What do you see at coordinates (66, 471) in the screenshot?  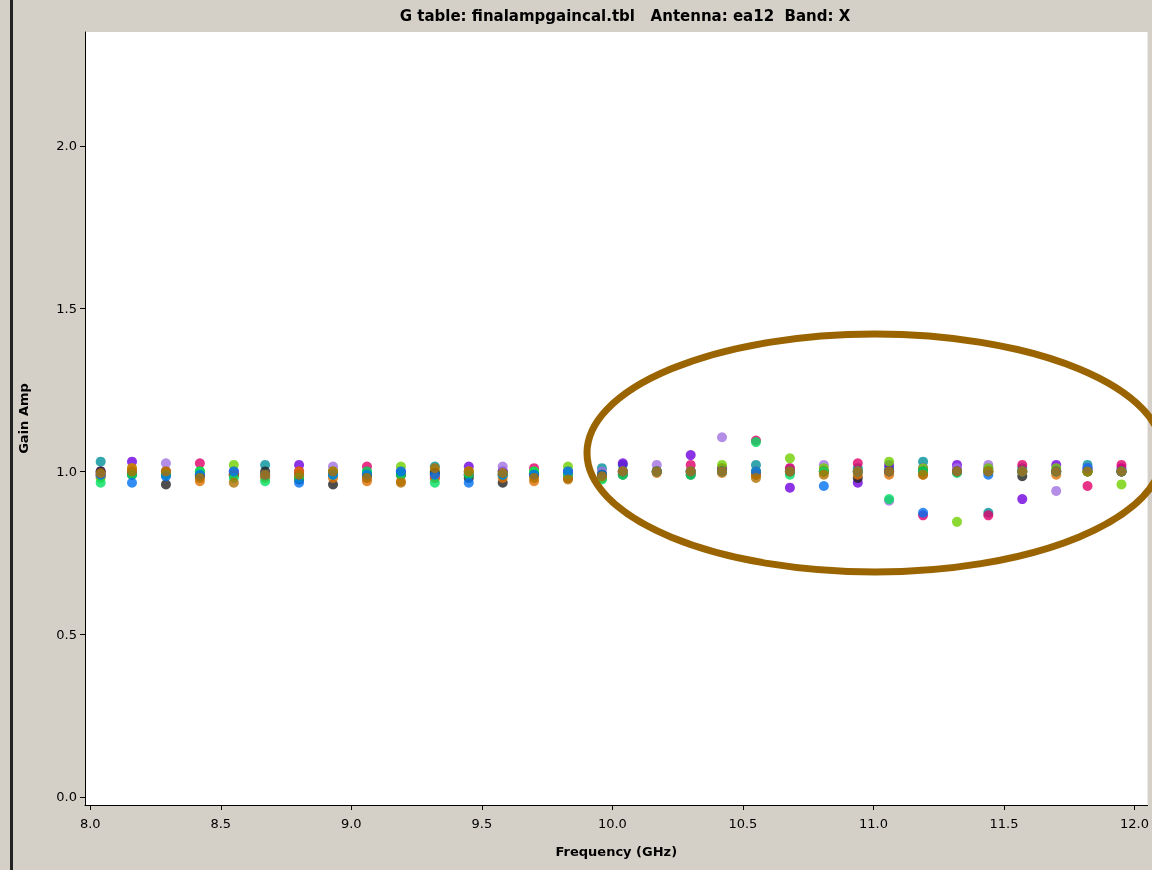 I see `y-tick-label: 1.0` at bounding box center [66, 471].